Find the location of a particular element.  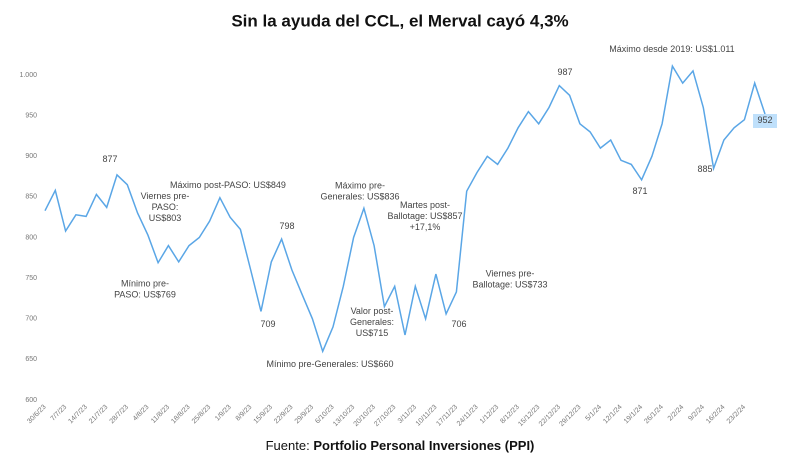

x-tick-label: 14/7/23 is located at coordinates (78, 415).